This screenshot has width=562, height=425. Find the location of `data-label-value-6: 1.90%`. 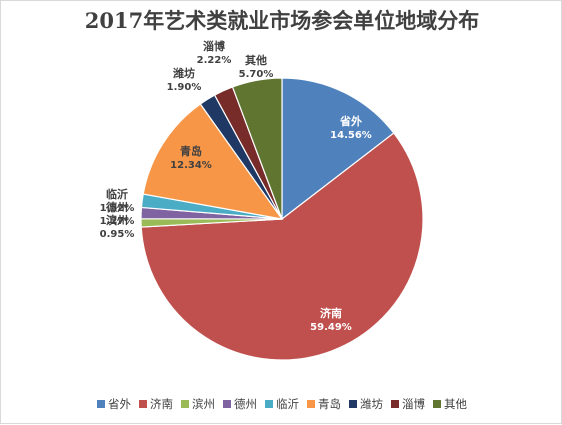

data-label-value-6: 1.90% is located at coordinates (184, 87).